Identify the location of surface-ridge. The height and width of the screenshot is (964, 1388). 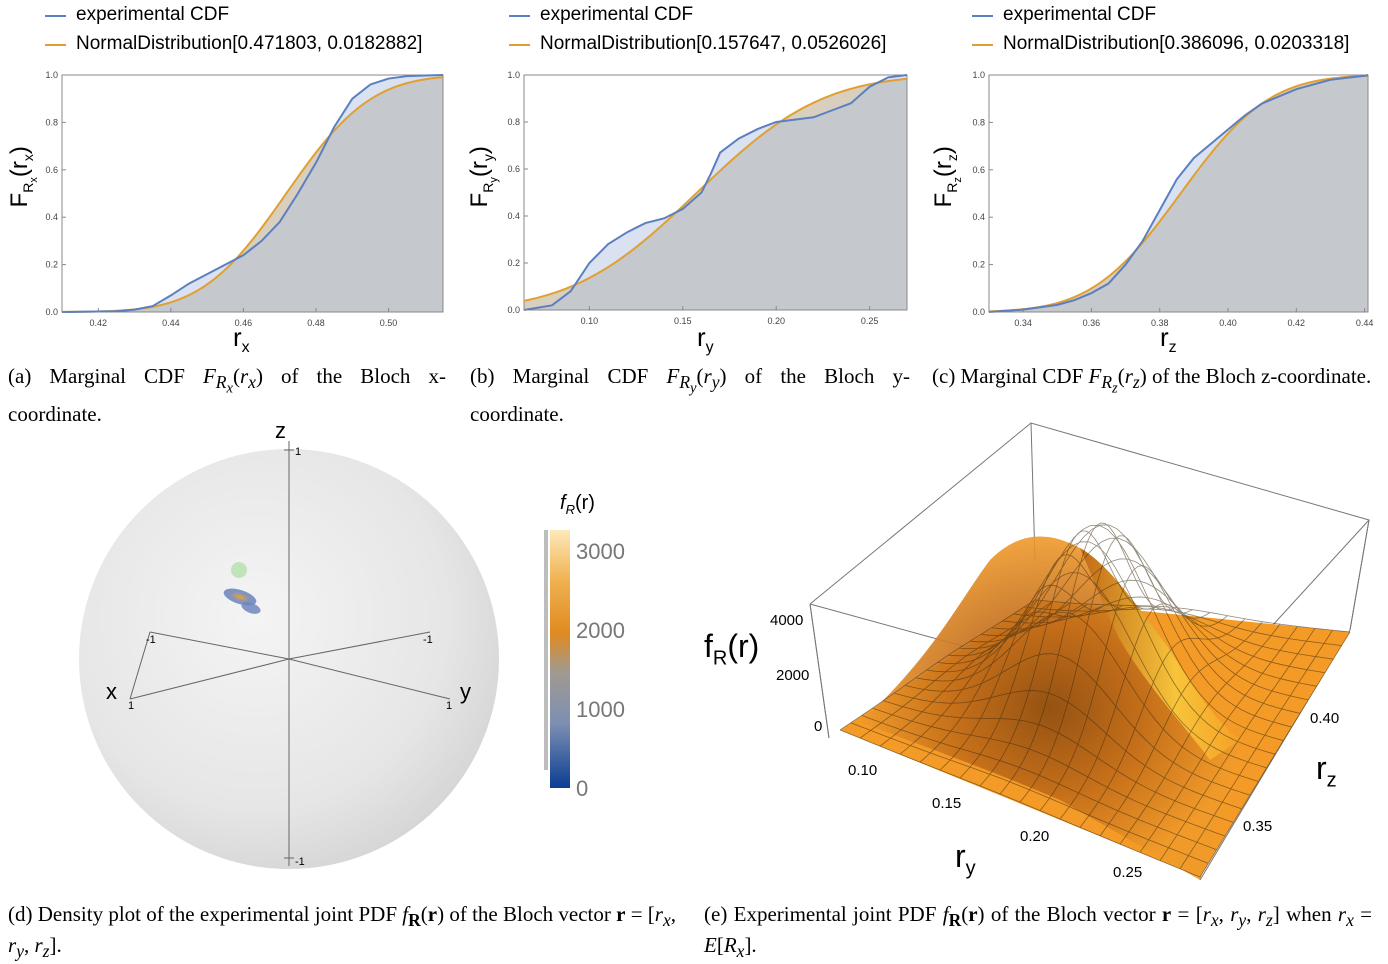
(1160, 654).